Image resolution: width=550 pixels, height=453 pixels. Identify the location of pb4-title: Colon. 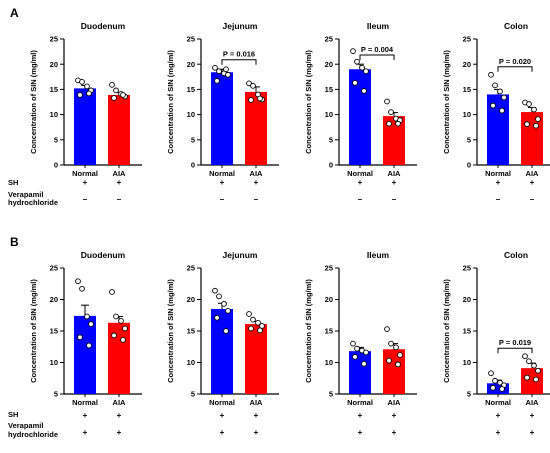
(516, 255).